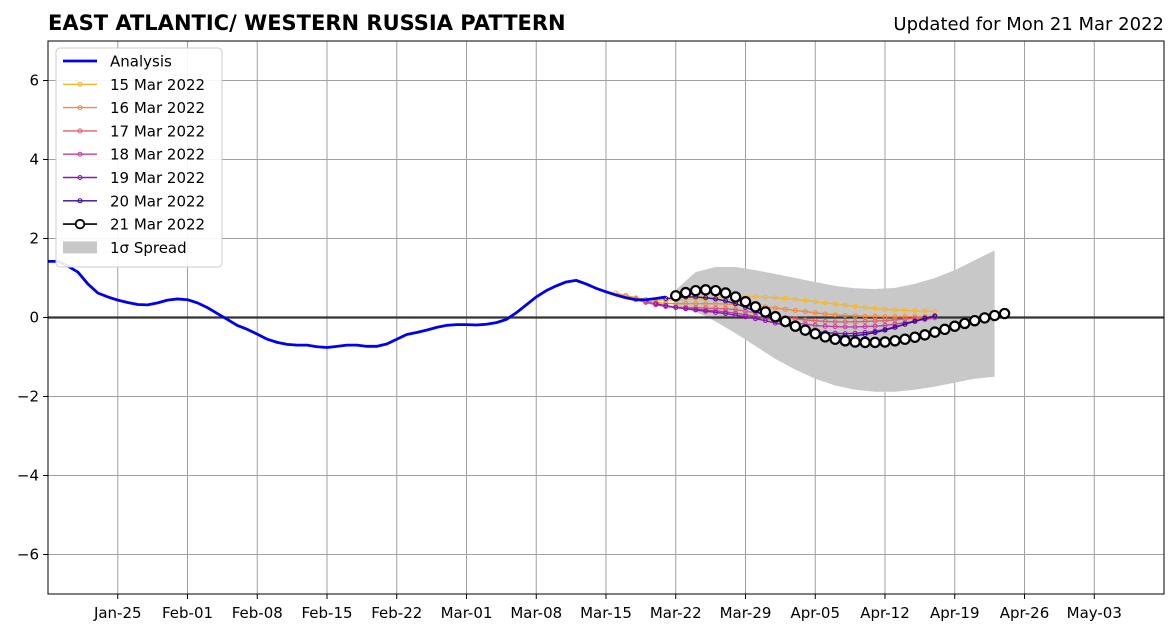 This screenshot has height=633, width=1176. I want to click on x-tick-label: Mar-29, so click(746, 613).